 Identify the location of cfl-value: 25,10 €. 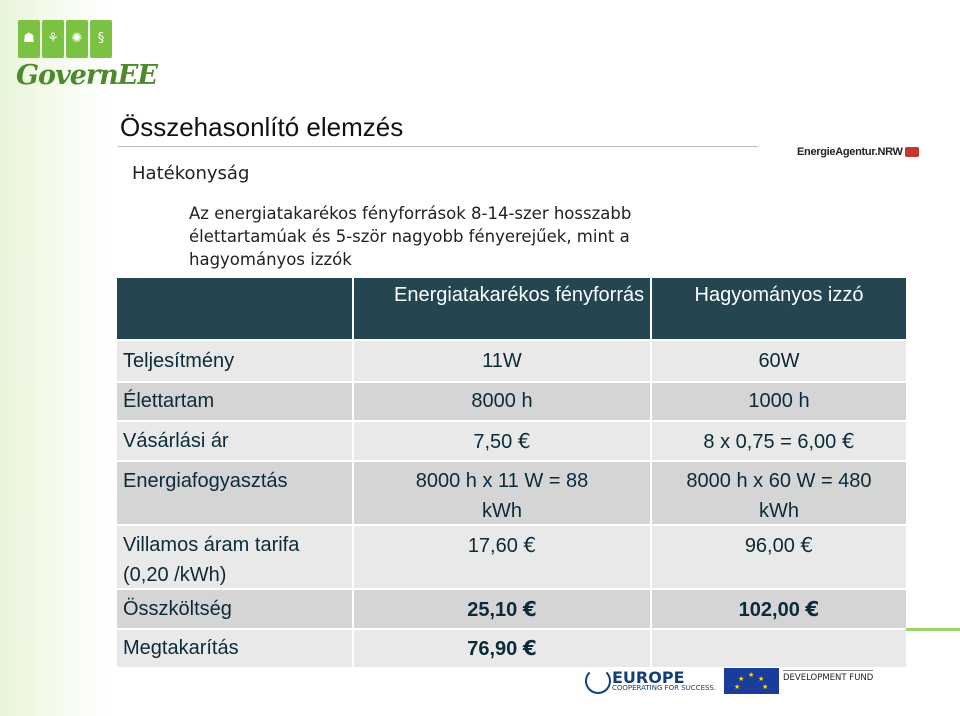
(502, 609).